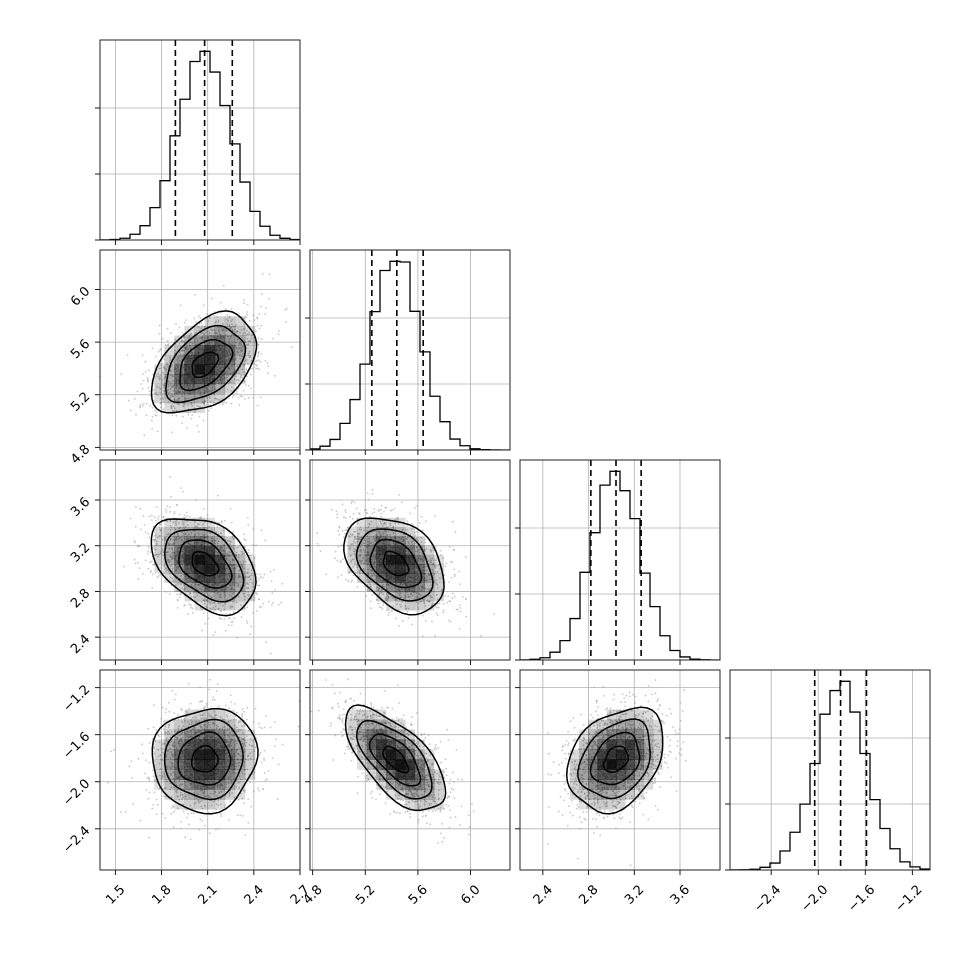 The height and width of the screenshot is (970, 970). What do you see at coordinates (80, 349) in the screenshot?
I see `y-tick-label-1: 5.6` at bounding box center [80, 349].